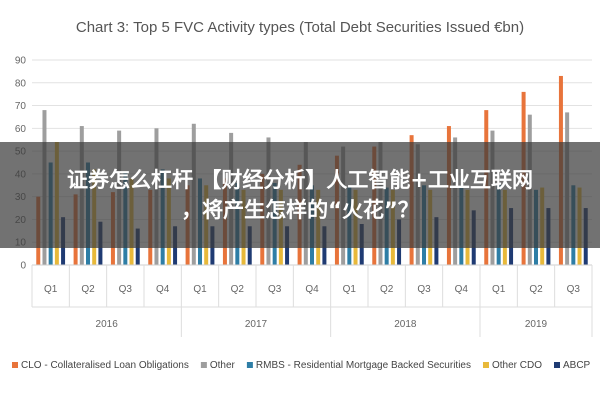 The width and height of the screenshot is (600, 400). Describe the element at coordinates (536, 324) in the screenshot. I see `year-label: 2019` at that location.